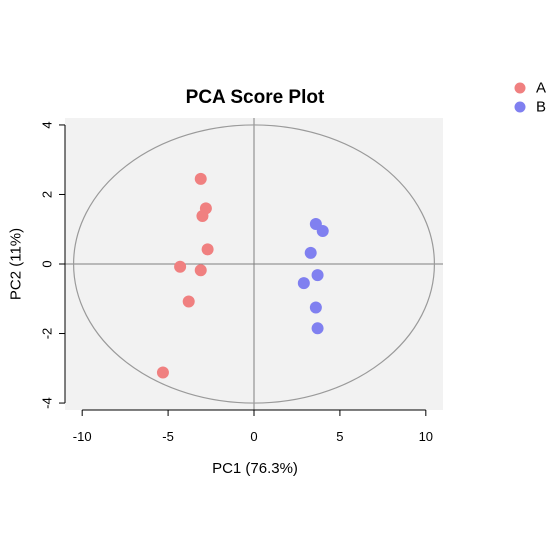 This screenshot has width=552, height=552. I want to click on chart-title: PCA Score Plot, so click(255, 97).